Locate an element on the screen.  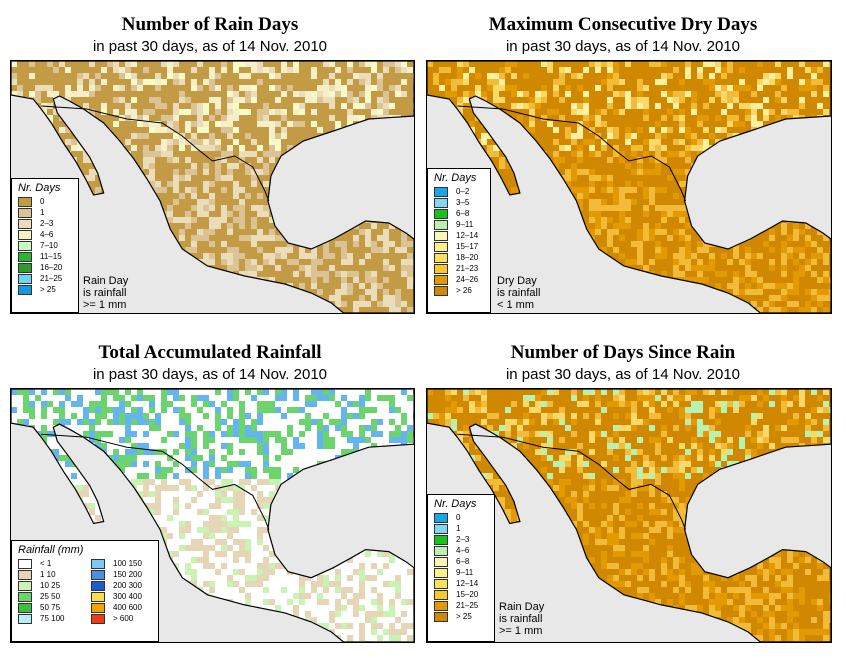
days-since-rain-subtitle: in past 30 days, as of 14 Nov. 2010 is located at coordinates (623, 374).